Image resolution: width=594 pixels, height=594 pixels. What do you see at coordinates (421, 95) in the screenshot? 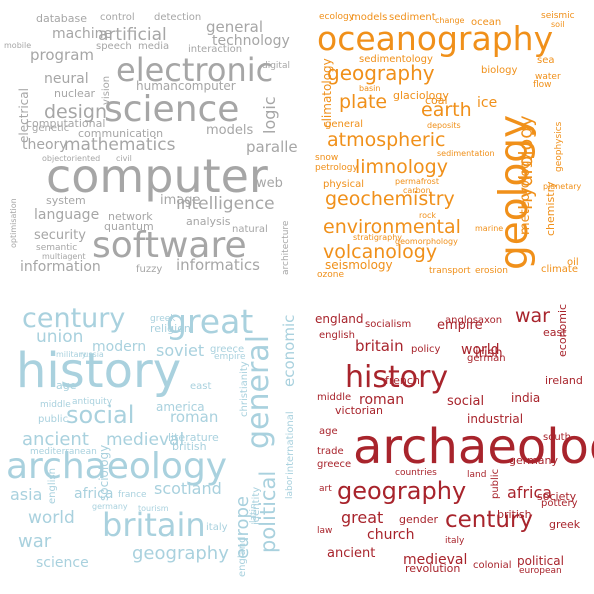
I see `cloud-word: glaciology` at bounding box center [421, 95].